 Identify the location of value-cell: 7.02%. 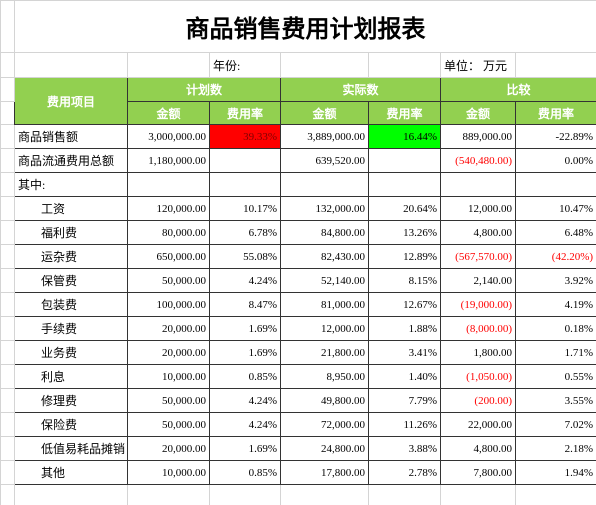
(555, 424).